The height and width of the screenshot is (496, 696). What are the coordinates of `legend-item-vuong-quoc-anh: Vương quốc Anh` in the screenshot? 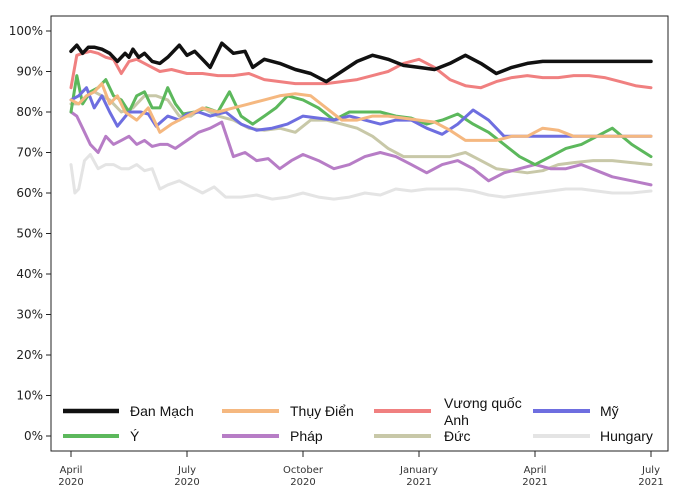 It's located at (448, 411).